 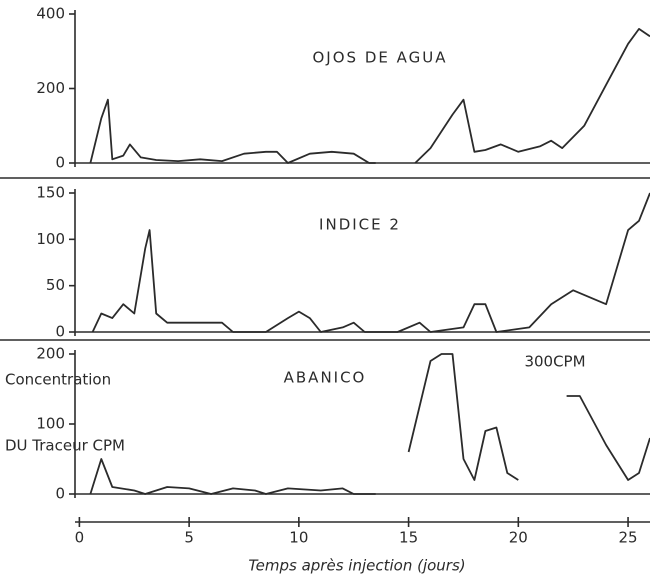 I want to click on x-tick-label: 10, so click(x=298, y=538).